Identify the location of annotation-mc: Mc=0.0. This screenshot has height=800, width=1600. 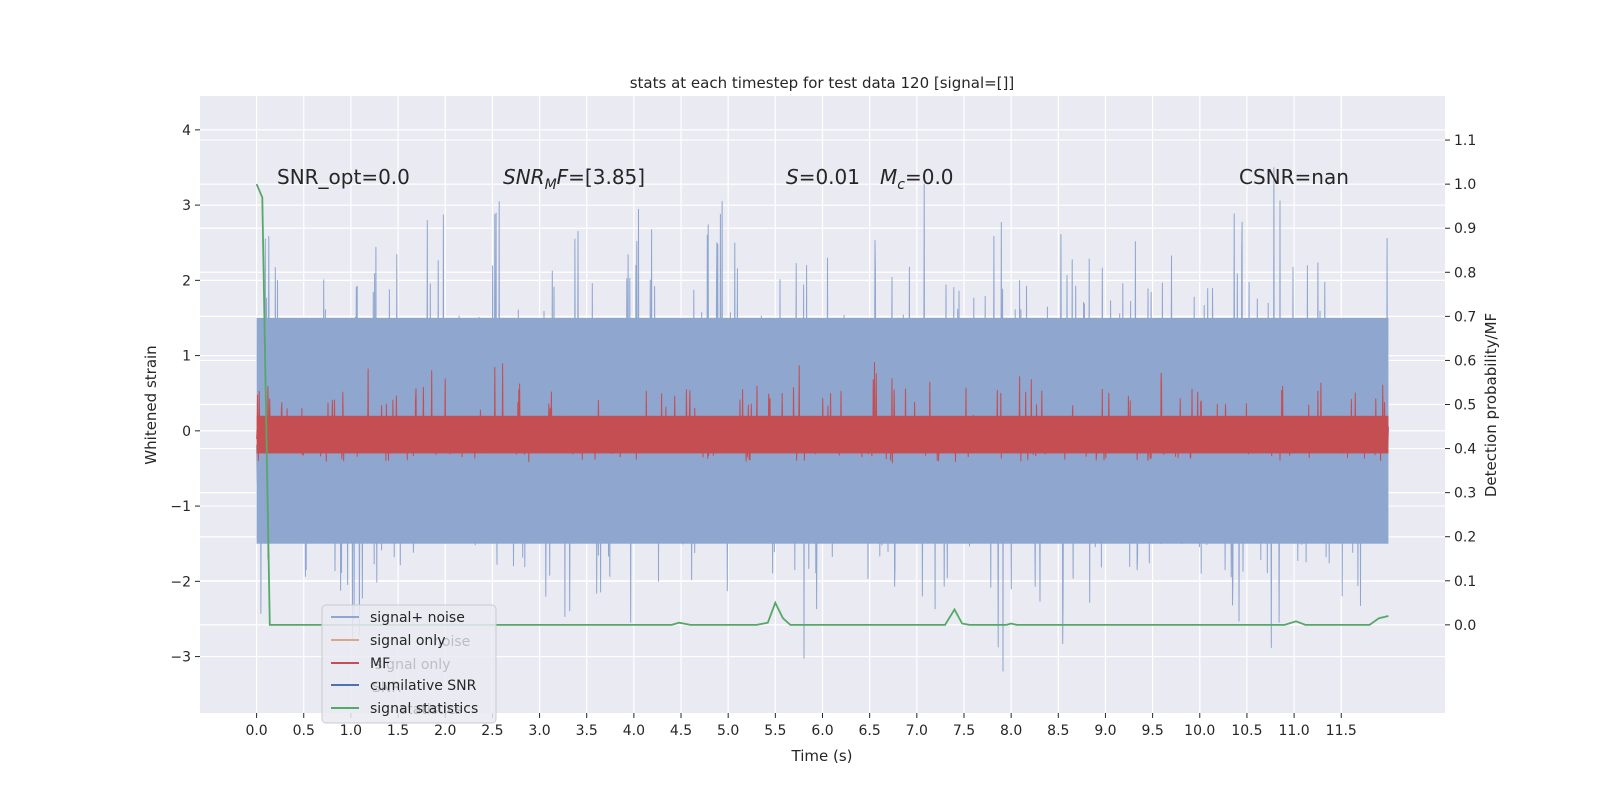
(917, 179).